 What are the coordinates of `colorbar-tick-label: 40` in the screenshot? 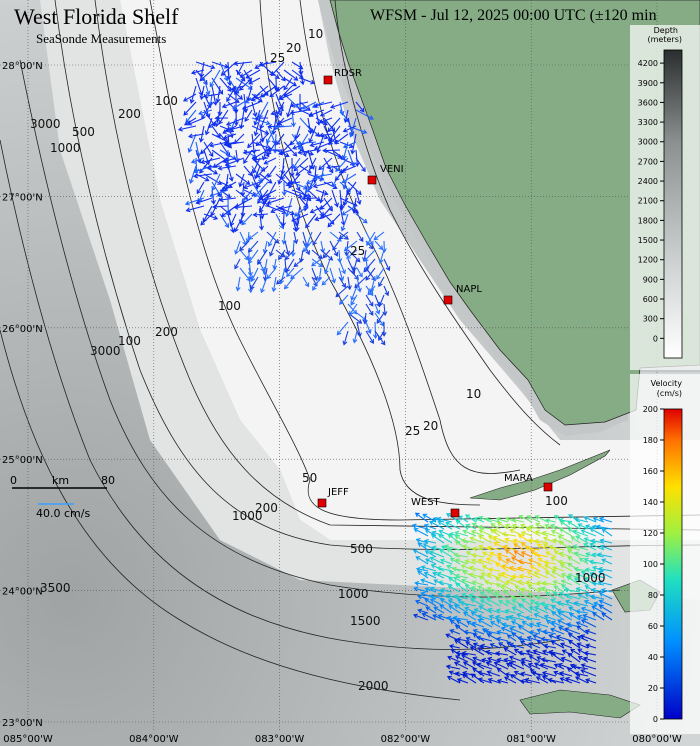 It's located at (653, 657).